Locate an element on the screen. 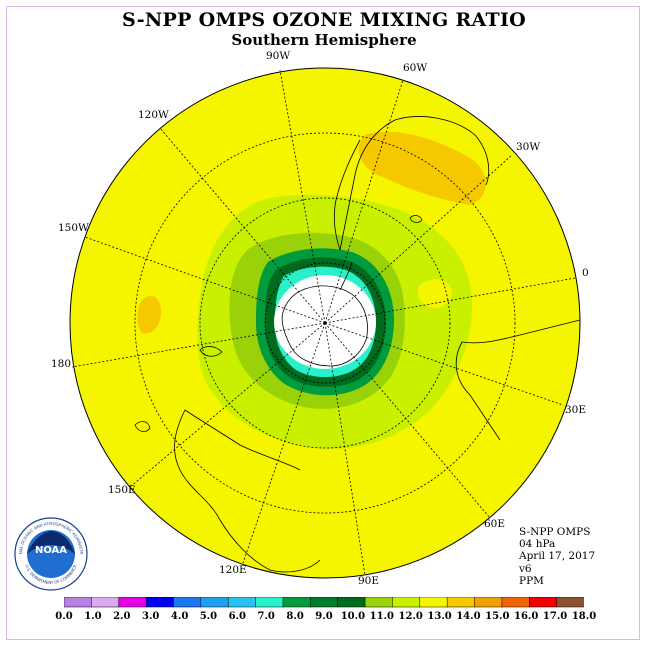 This screenshot has width=648, height=648. colorbar-tick-label: 14.0 is located at coordinates (468, 616).